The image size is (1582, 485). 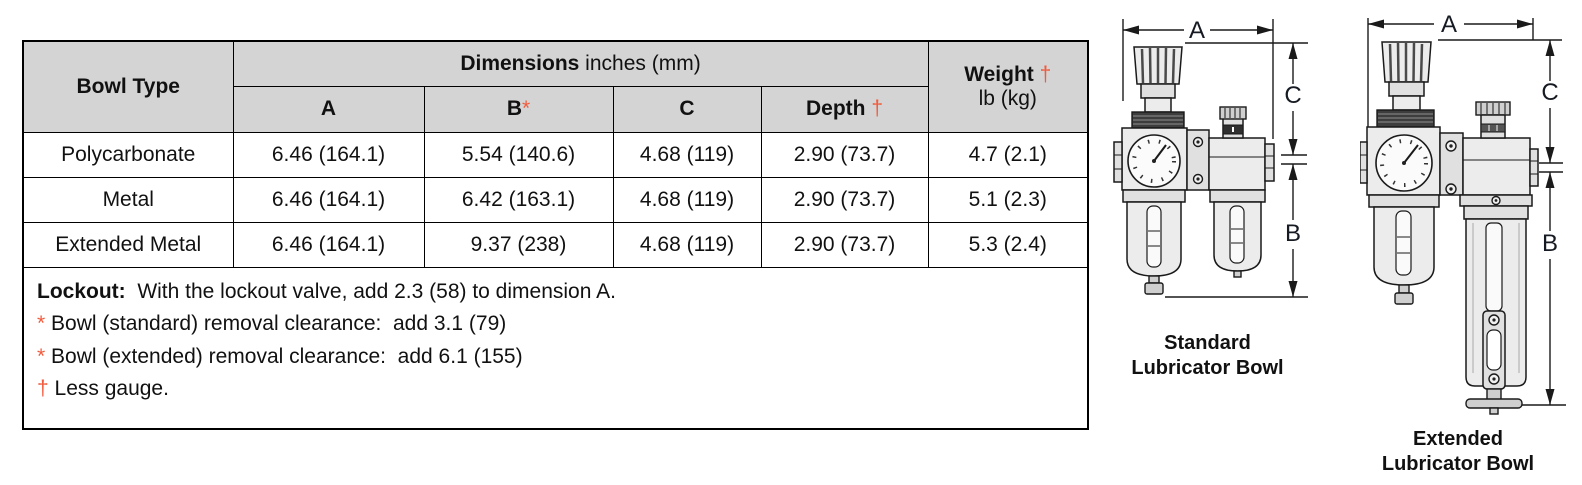 I want to click on less-gauge-note: † Less gauge., so click(x=103, y=388).